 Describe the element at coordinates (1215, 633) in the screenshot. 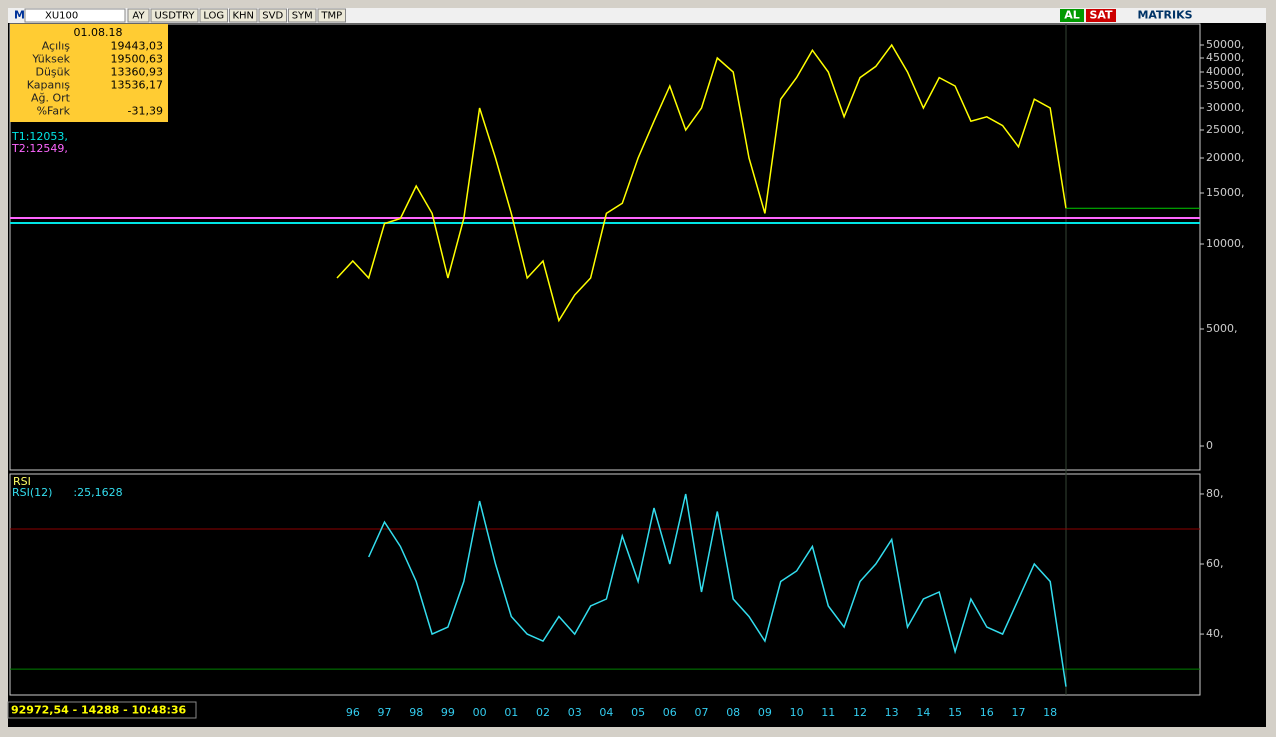

I see `y-tick-label: 40,` at that location.